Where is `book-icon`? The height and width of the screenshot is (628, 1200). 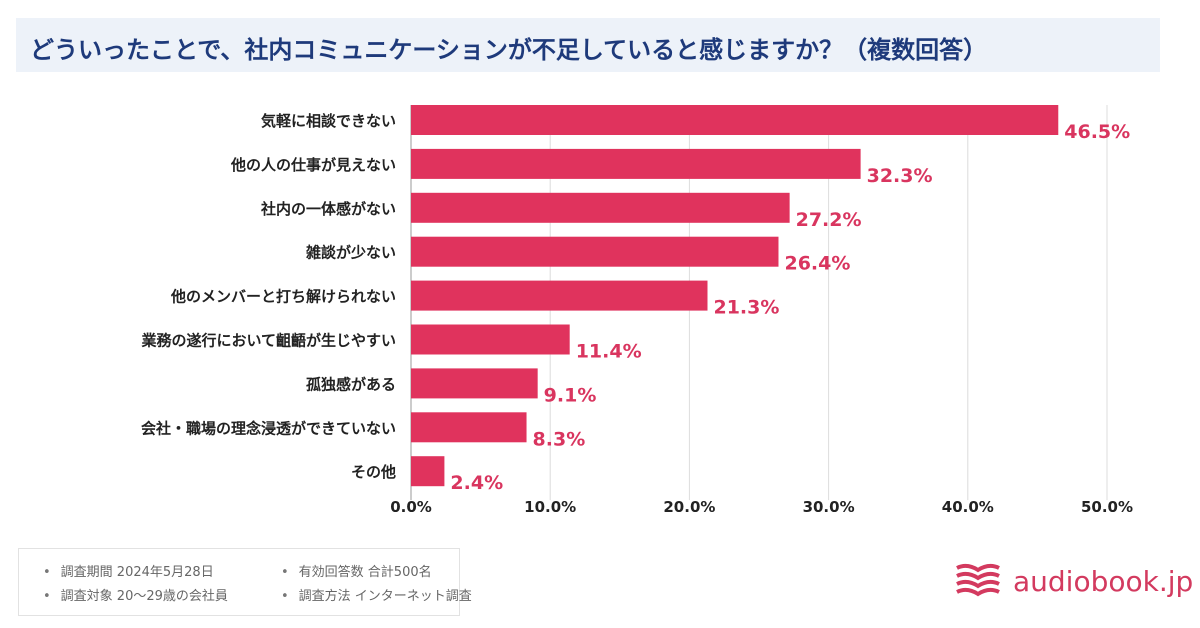
book-icon is located at coordinates (978, 580).